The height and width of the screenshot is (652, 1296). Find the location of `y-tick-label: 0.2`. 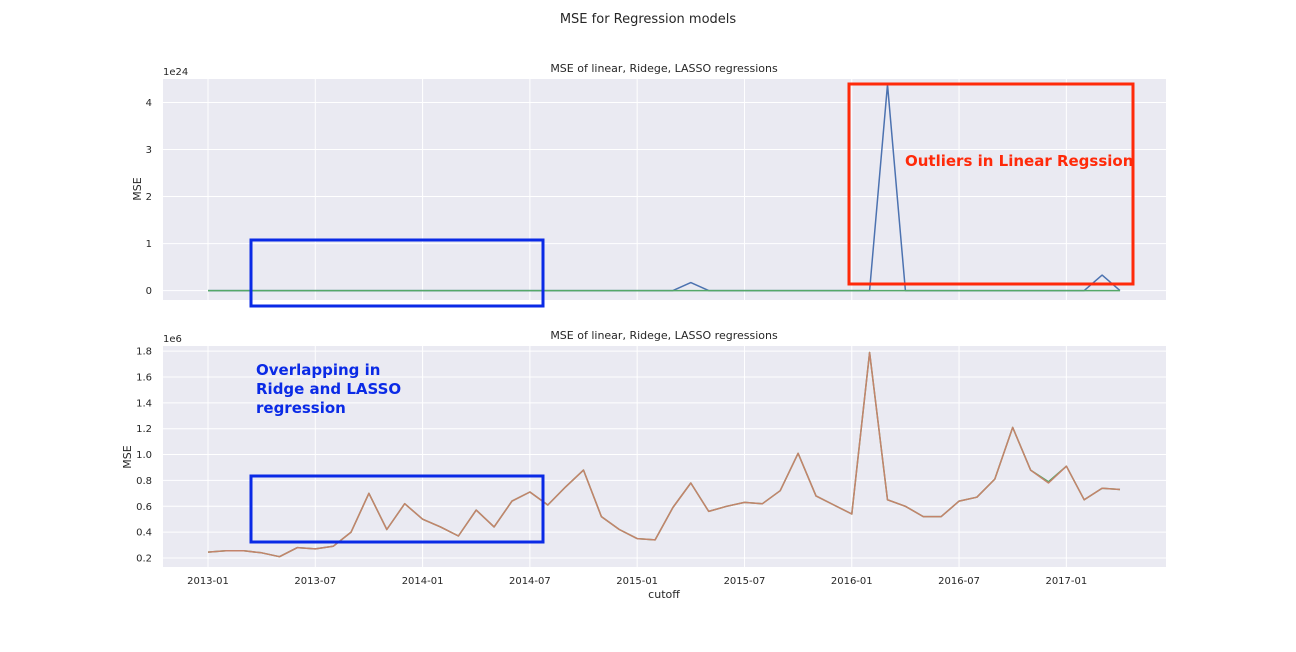

y-tick-label: 0.2 is located at coordinates (144, 558).